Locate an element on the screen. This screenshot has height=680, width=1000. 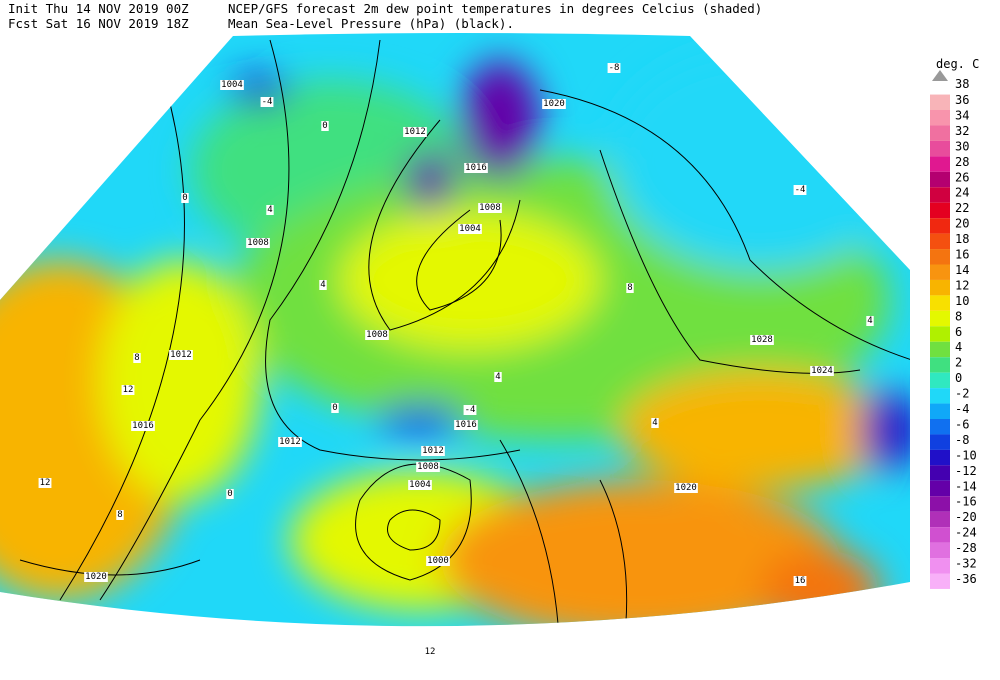
title-line: Mean Sea-Level Pressure (hPa) (black). is located at coordinates (371, 23).